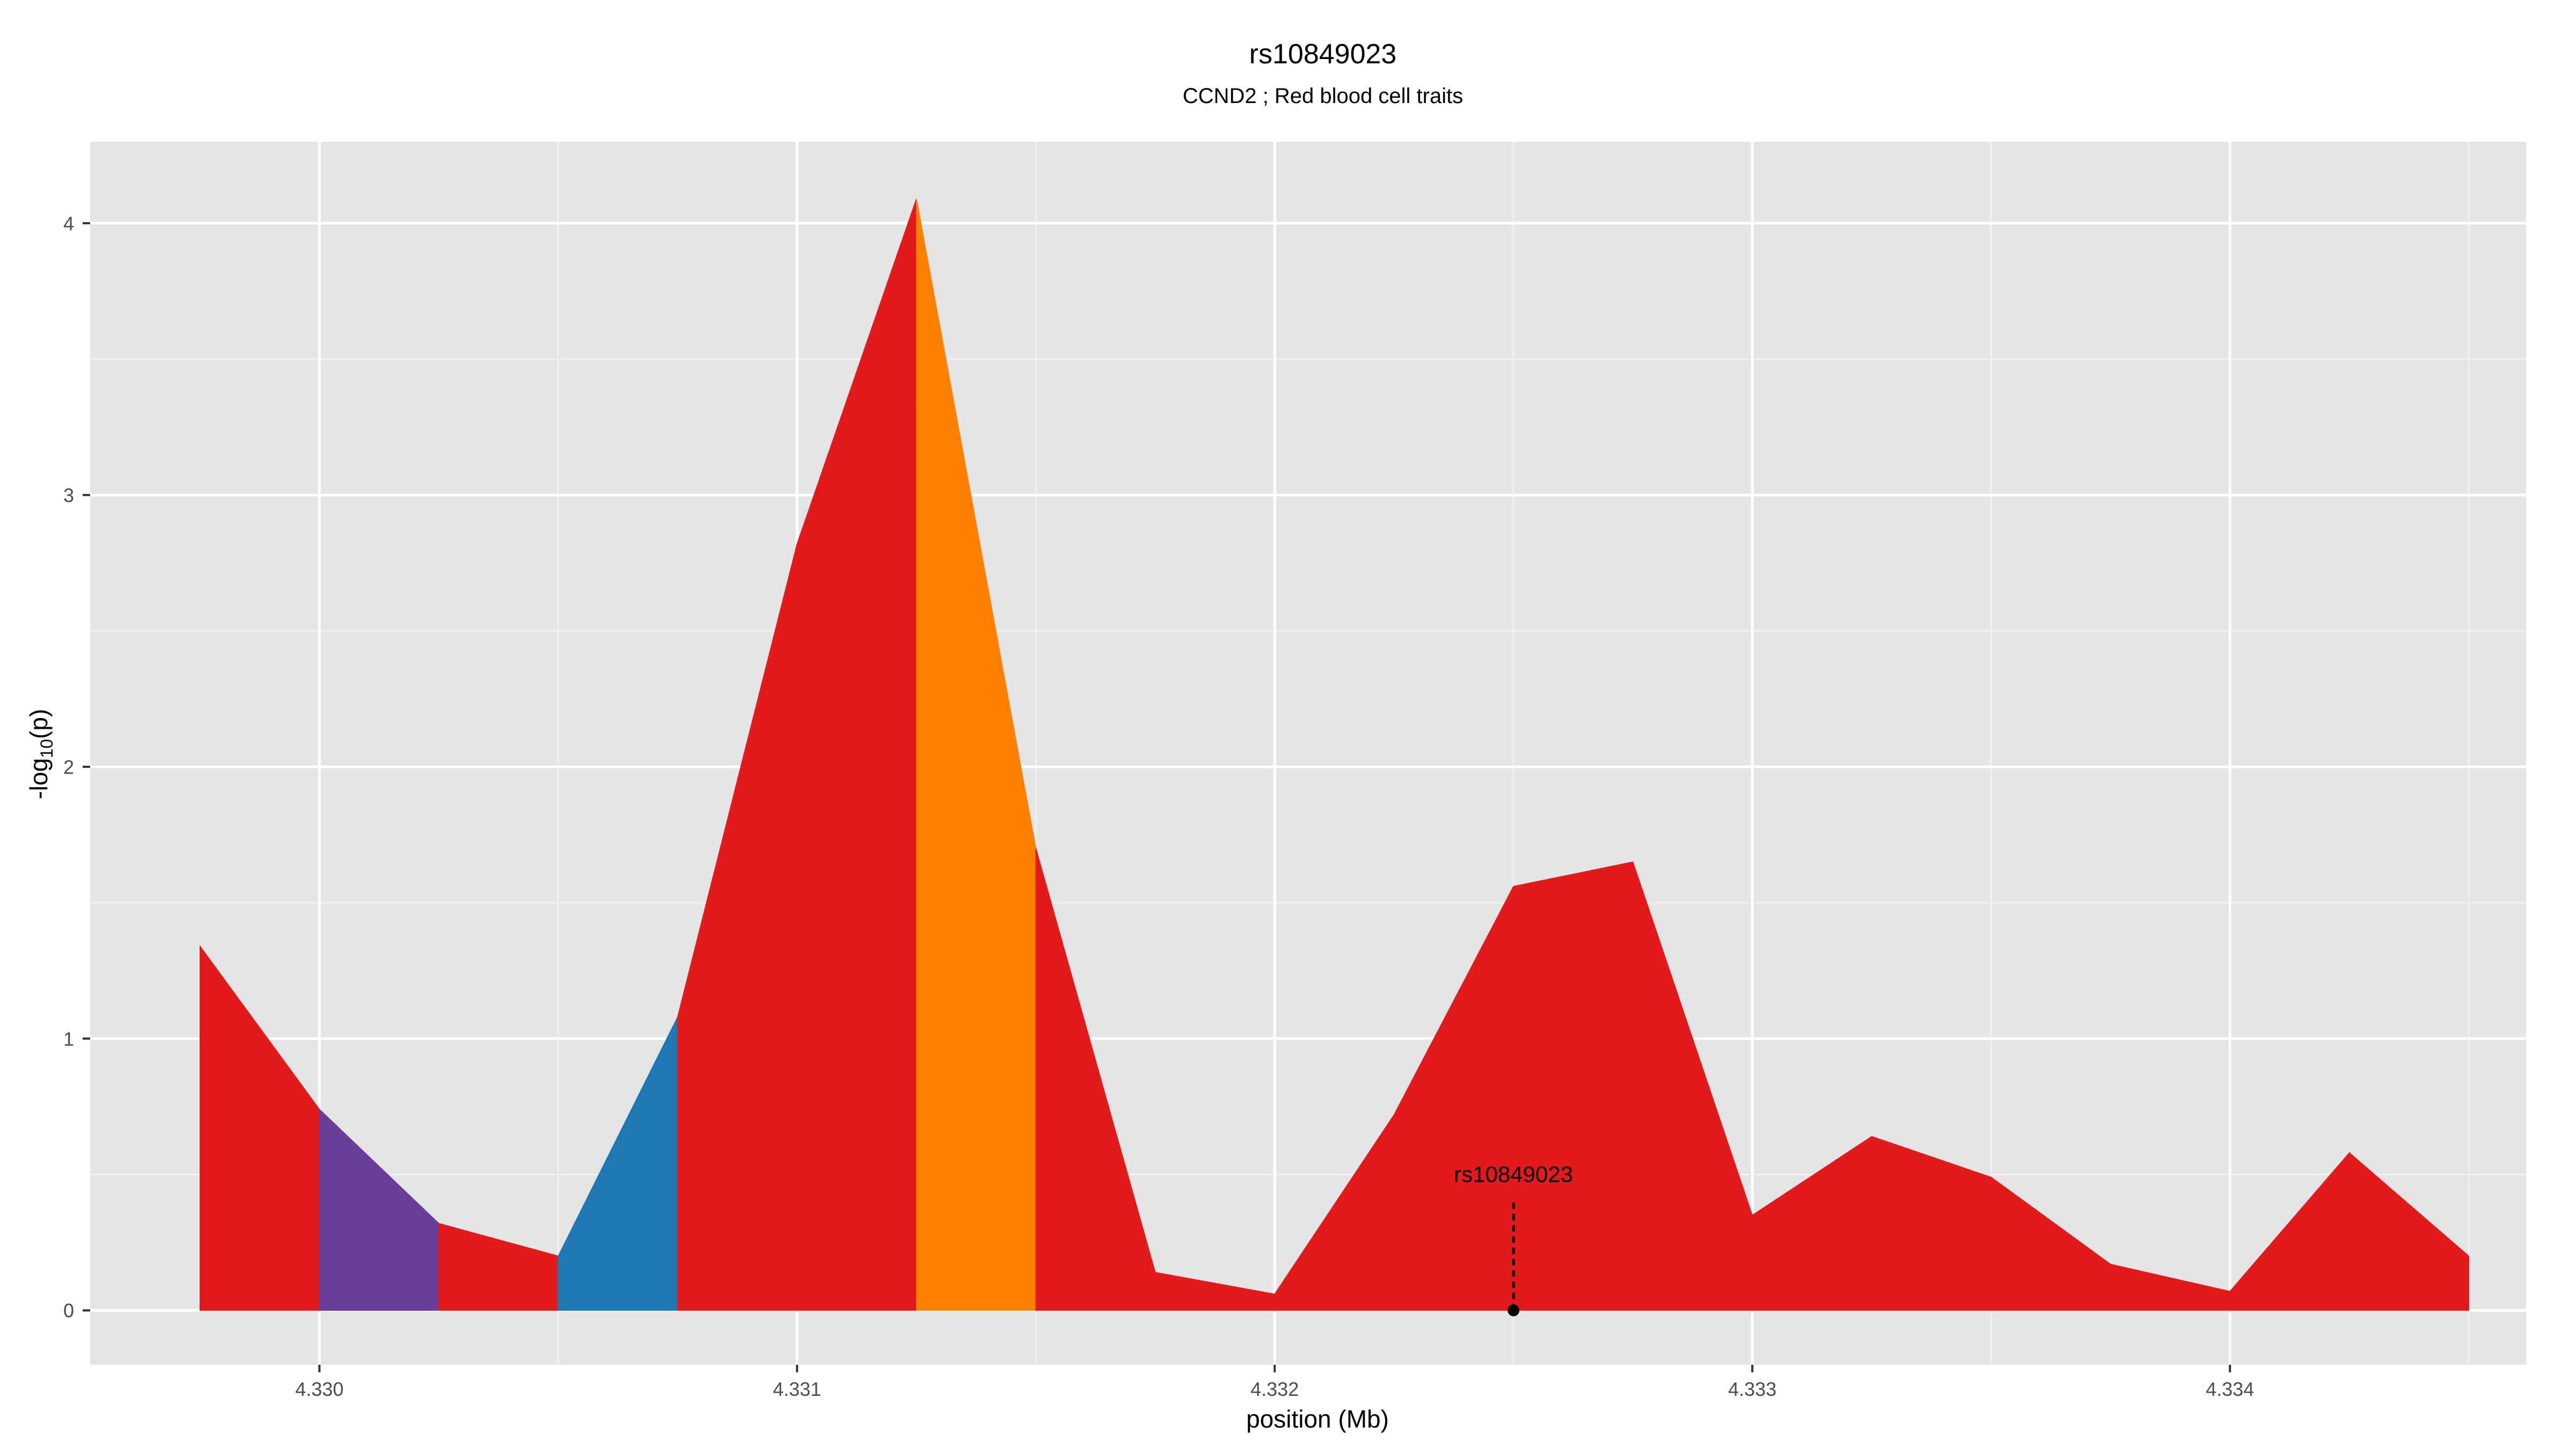  Describe the element at coordinates (1323, 96) in the screenshot. I see `chart-subtitle: CCND2 ; Red blood cell traits` at that location.